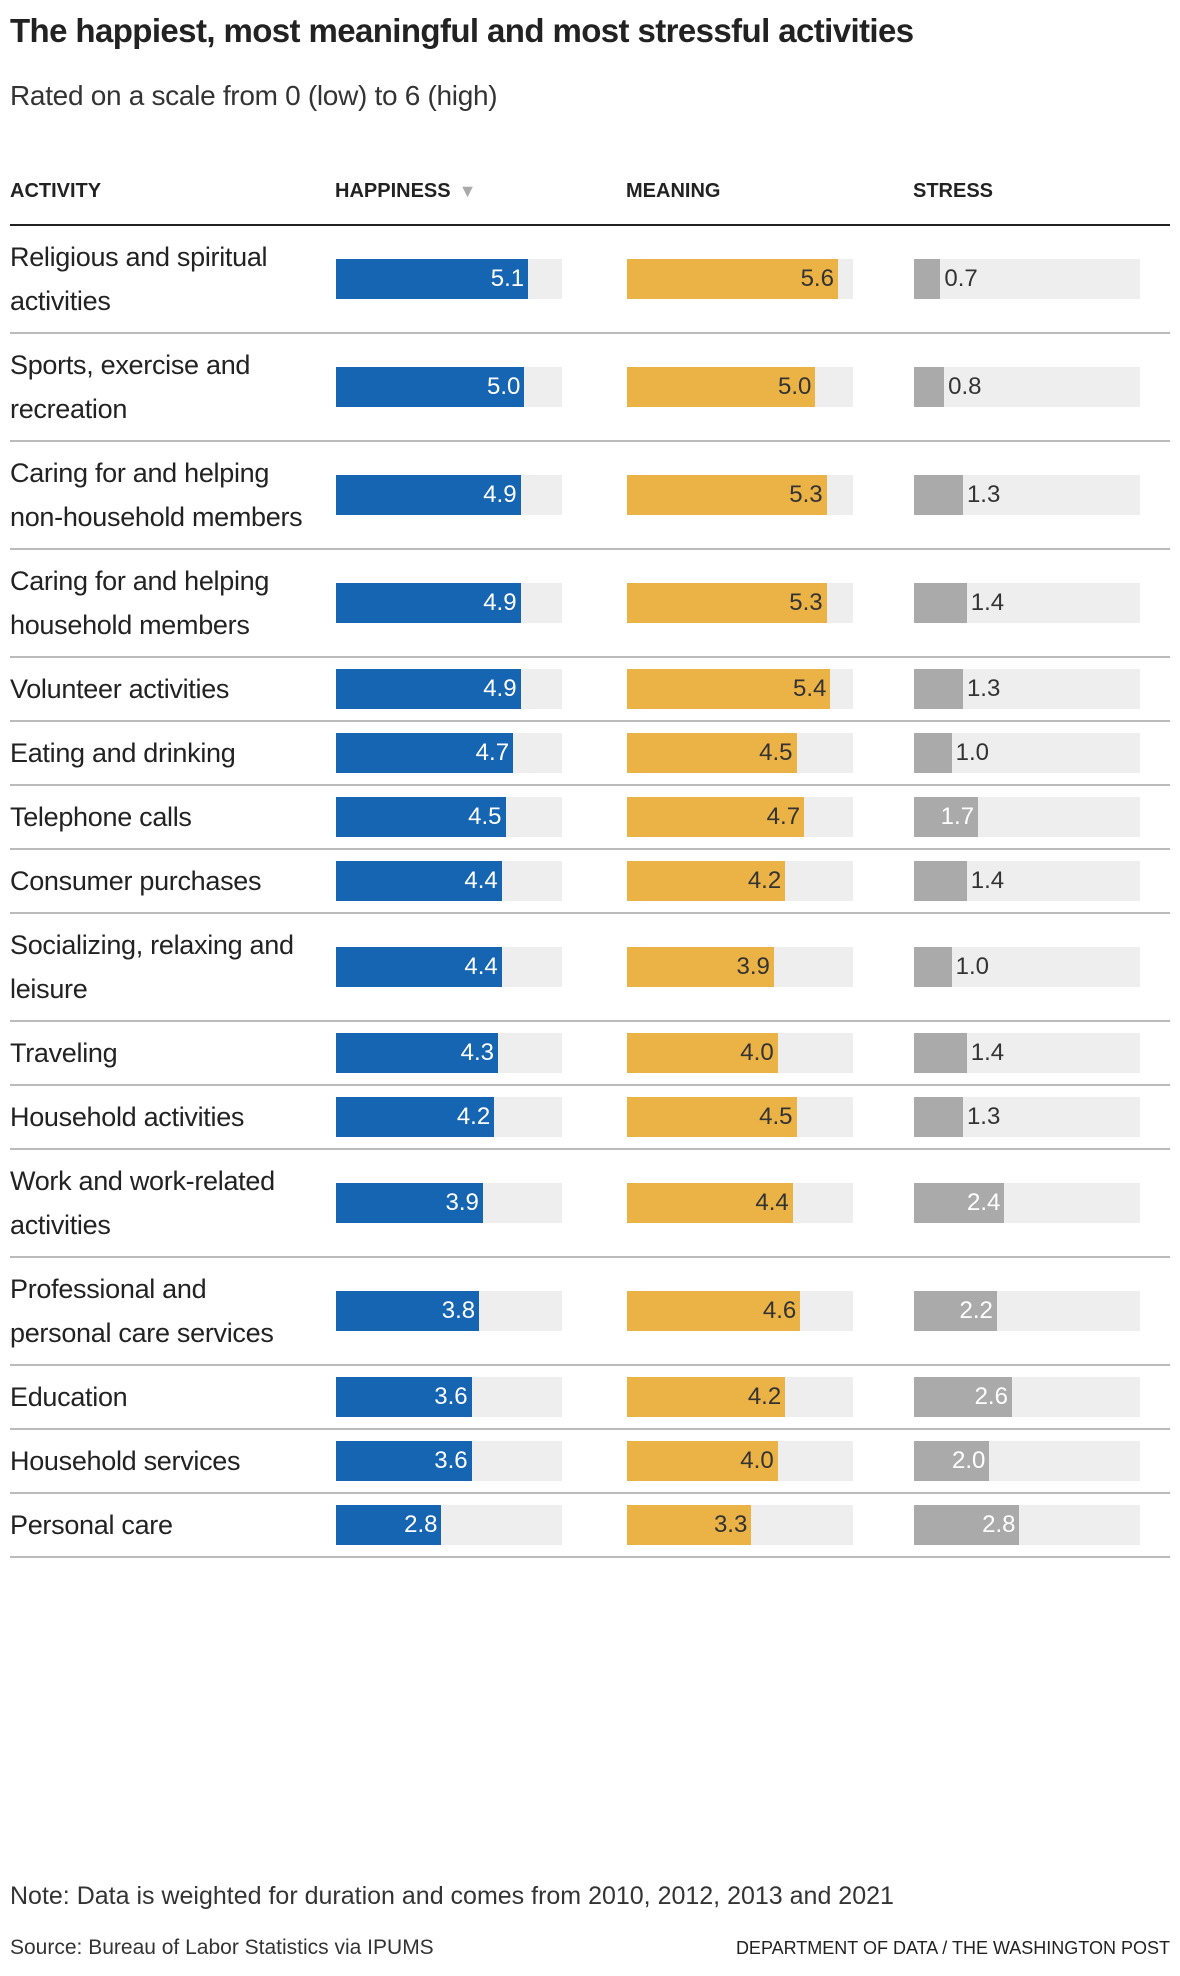  What do you see at coordinates (139, 279) in the screenshot?
I see `activity-label: Religious and spiritual activities` at bounding box center [139, 279].